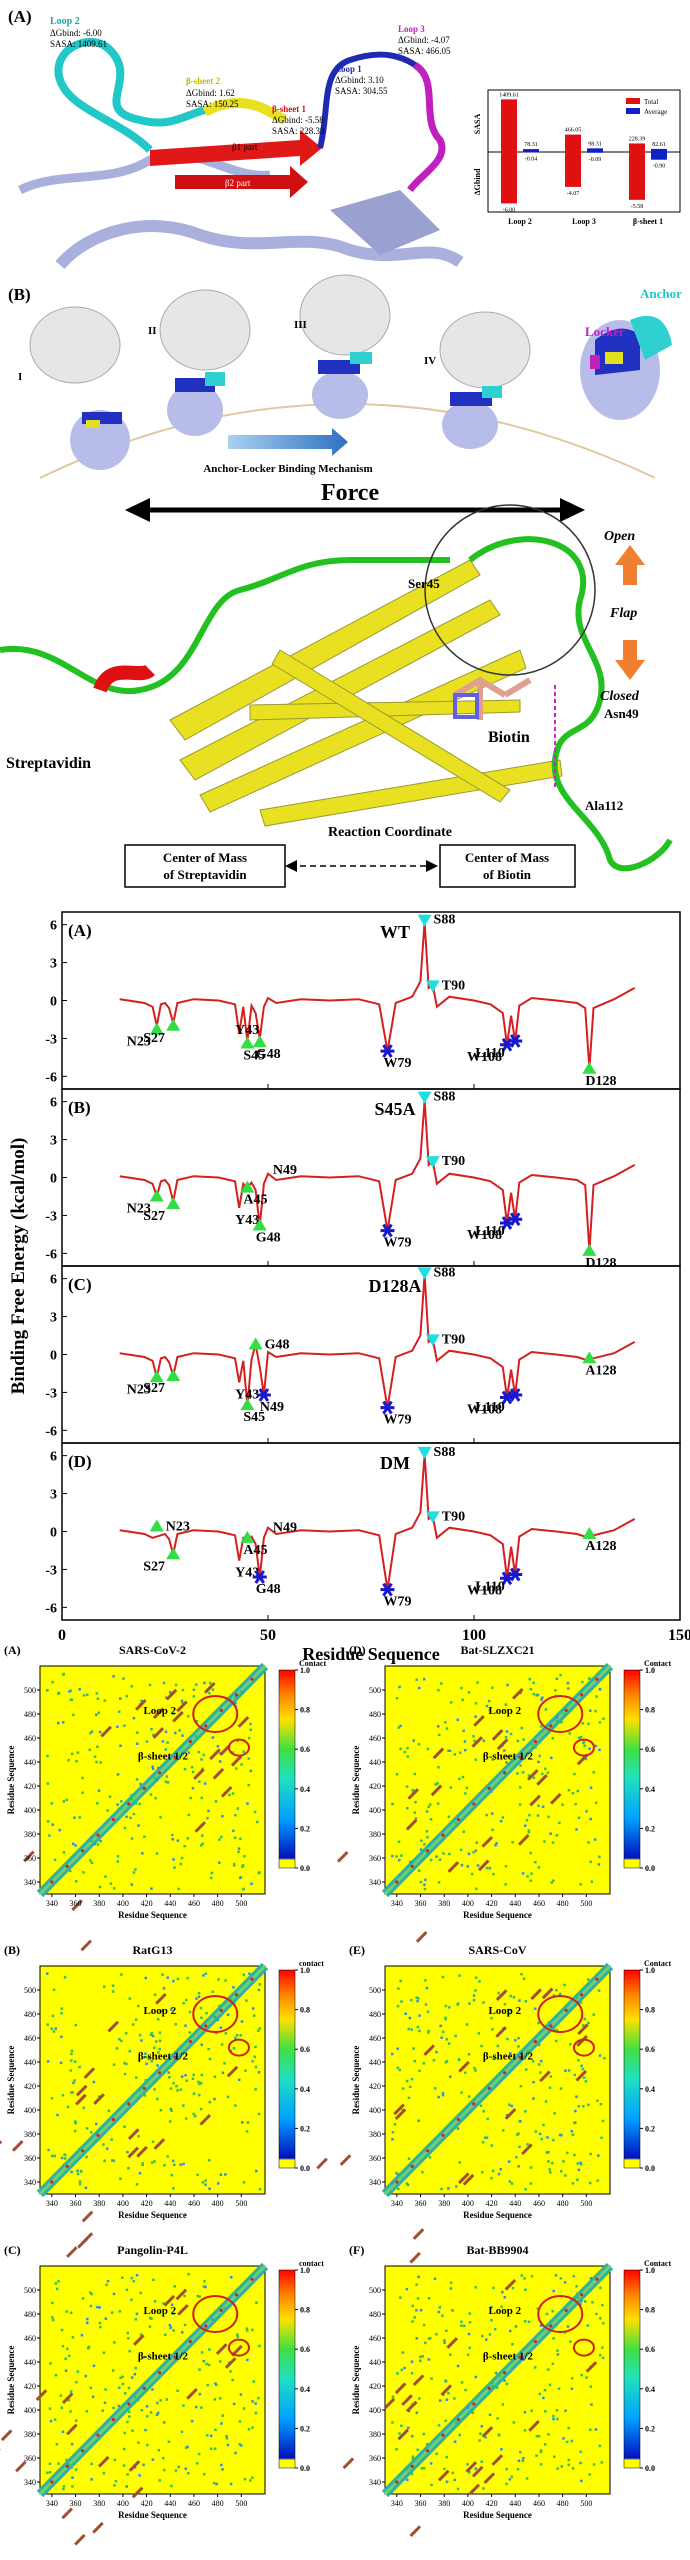 The image size is (690, 2560). I want to click on marker-label: N49, so click(285, 1170).